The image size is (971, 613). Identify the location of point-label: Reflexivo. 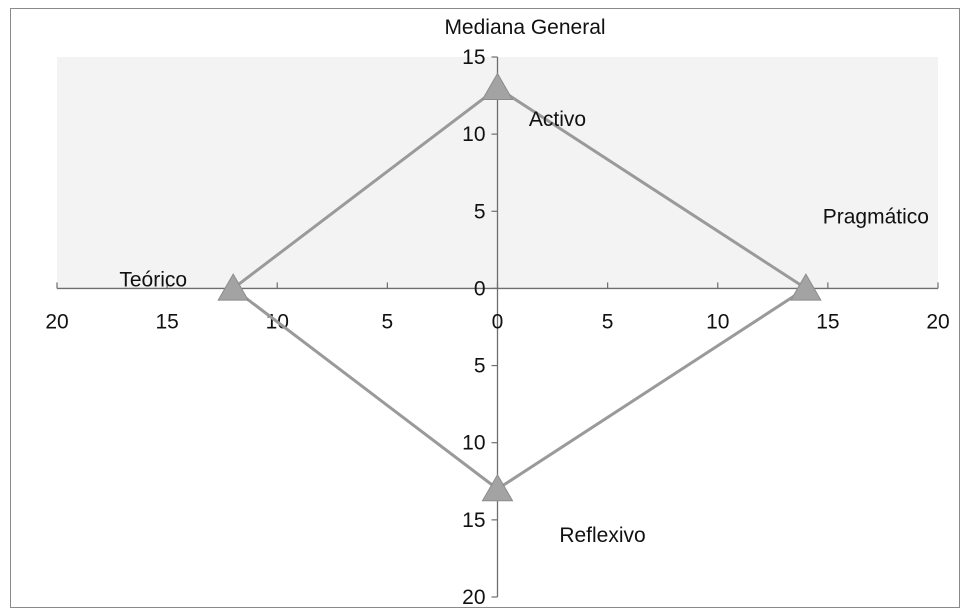
(602, 535).